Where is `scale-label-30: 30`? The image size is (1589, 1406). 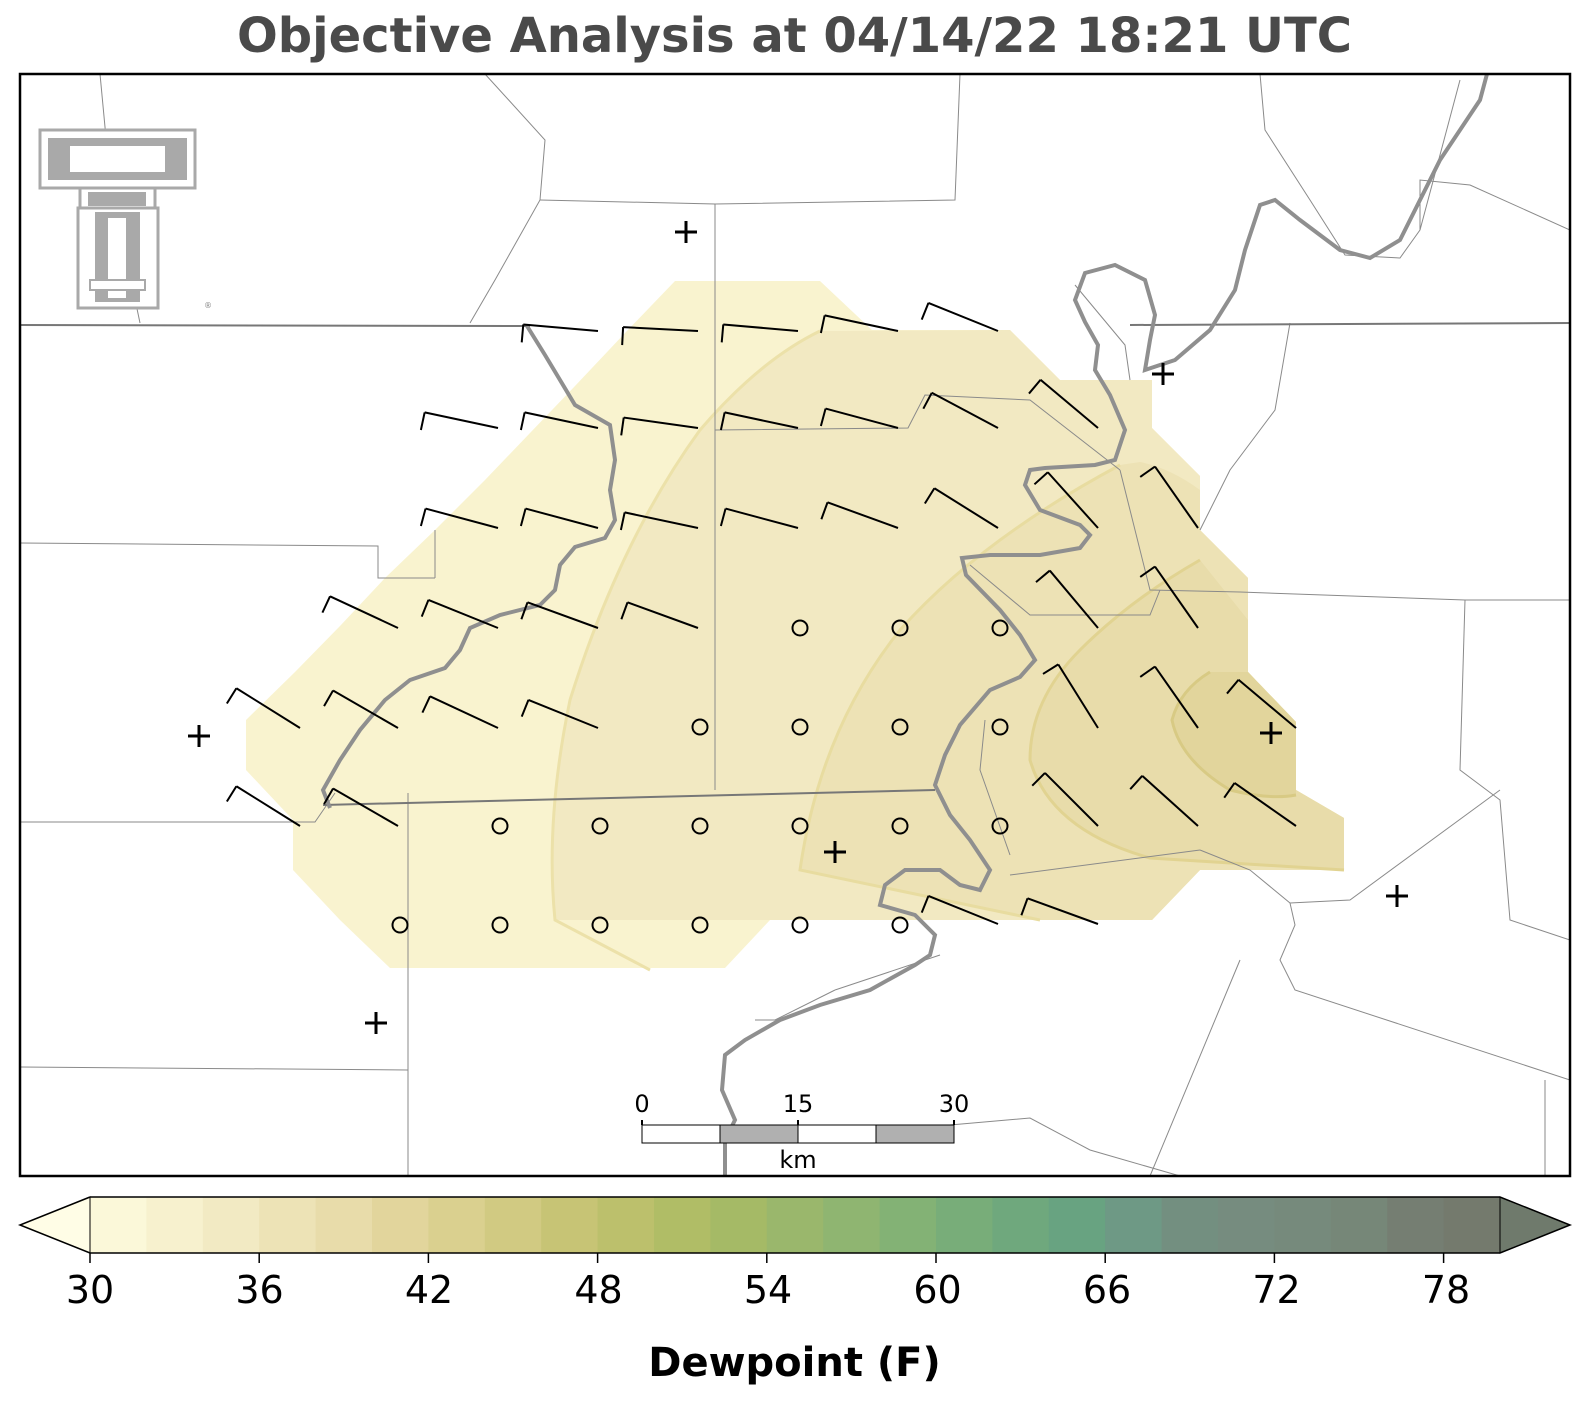 scale-label-30: 30 is located at coordinates (954, 1104).